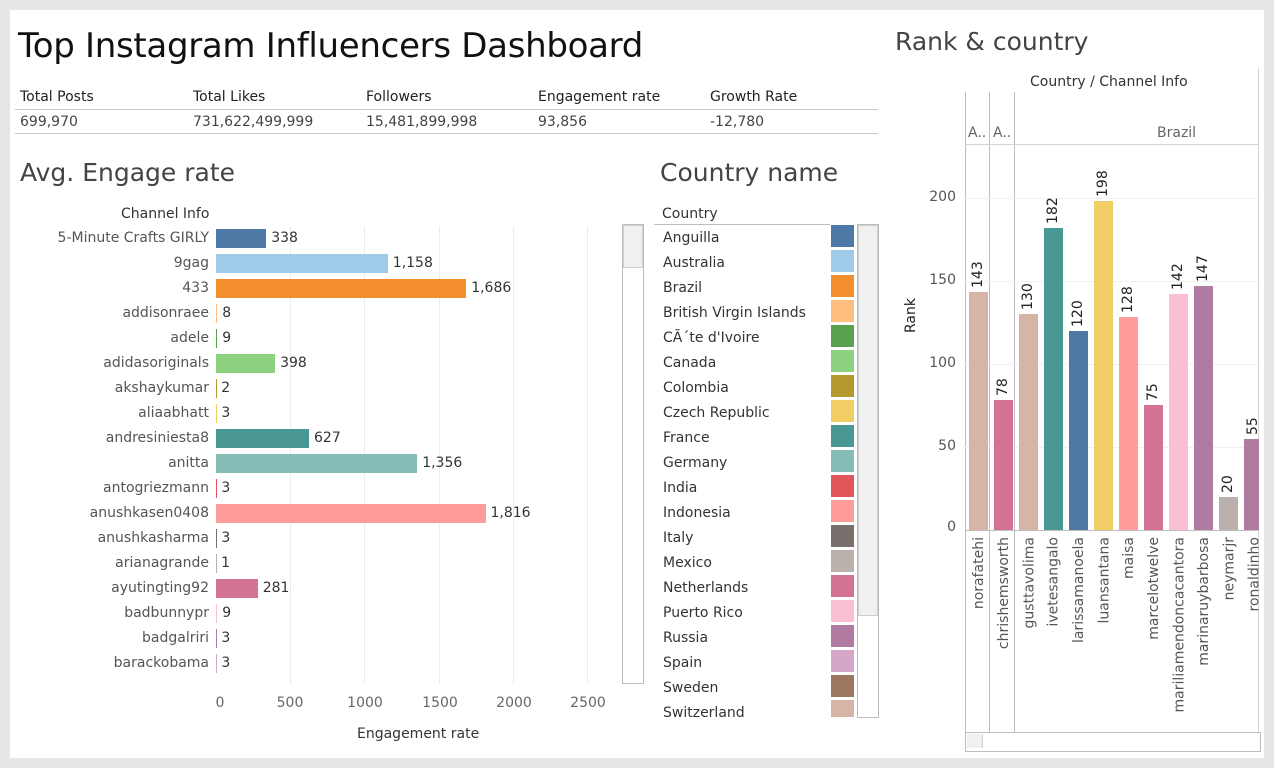 This screenshot has width=1274, height=768. What do you see at coordinates (195, 288) in the screenshot?
I see `engage-category-label: 433` at bounding box center [195, 288].